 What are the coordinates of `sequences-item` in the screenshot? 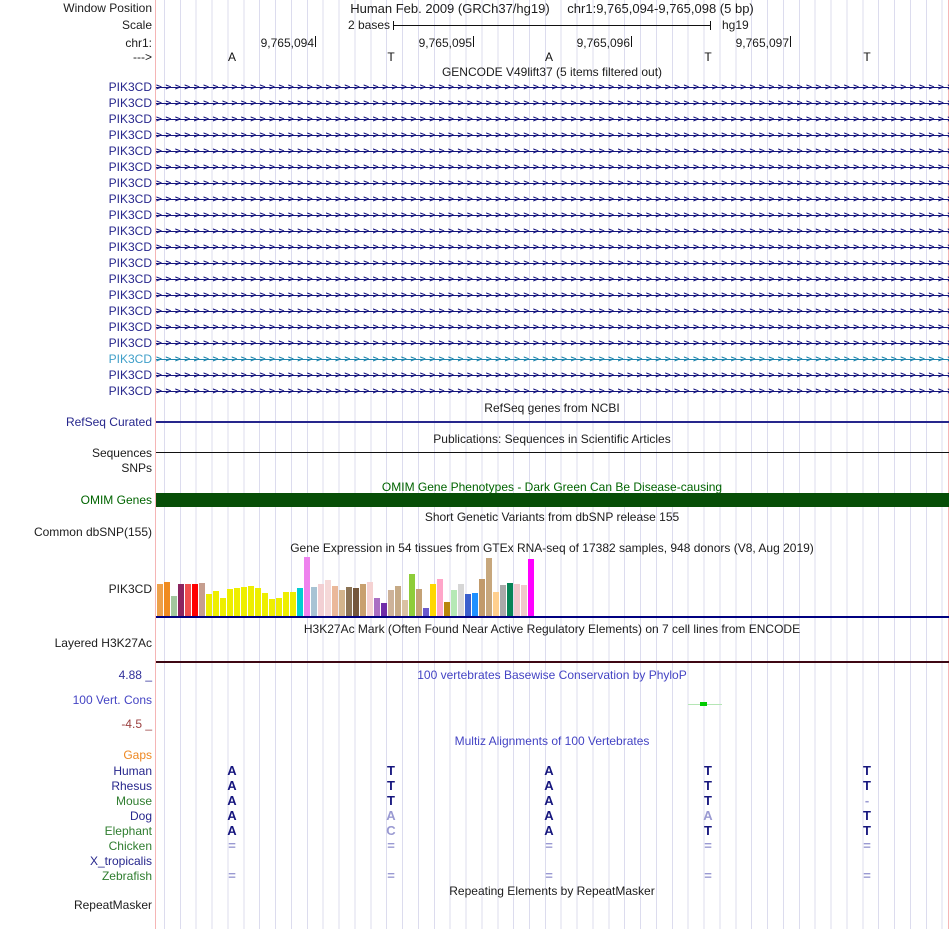 It's located at (552, 452).